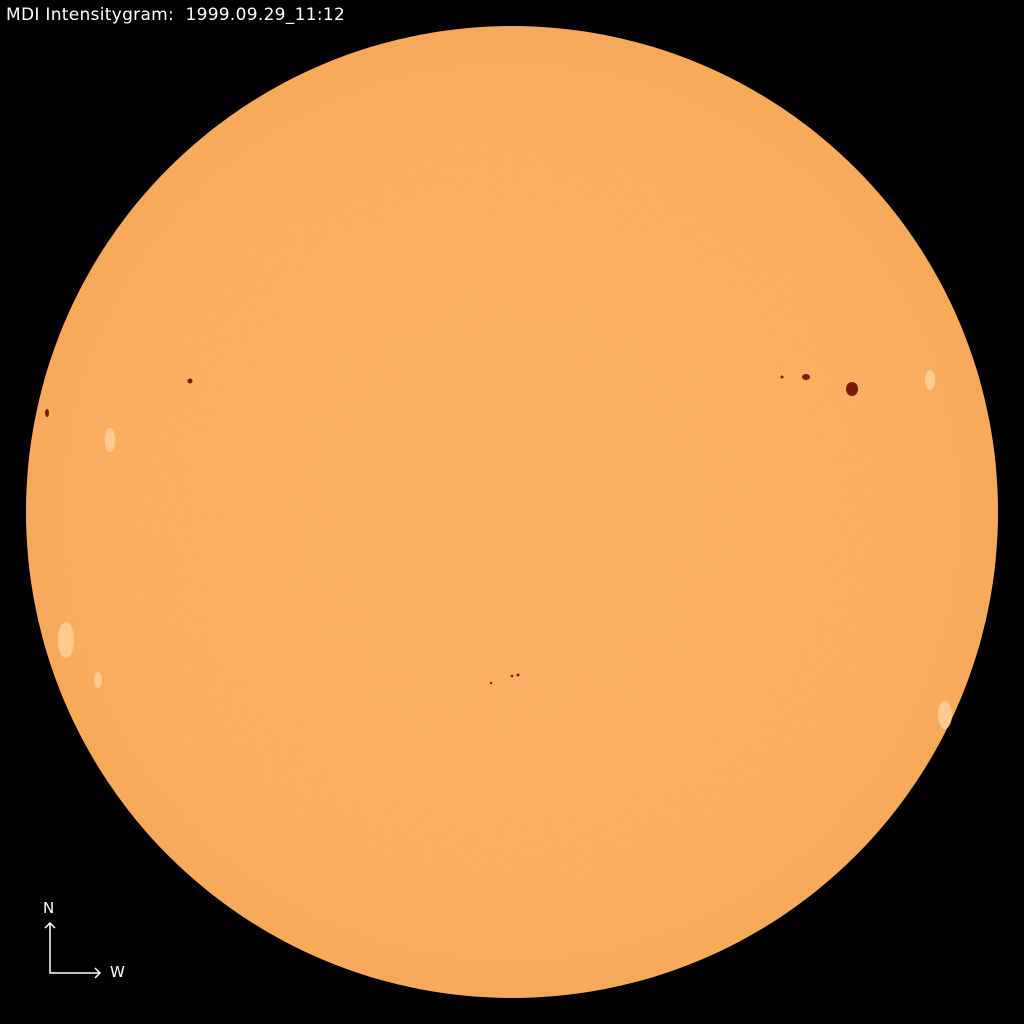 The height and width of the screenshot is (1024, 1024). I want to click on compass-arrows, so click(73, 950).